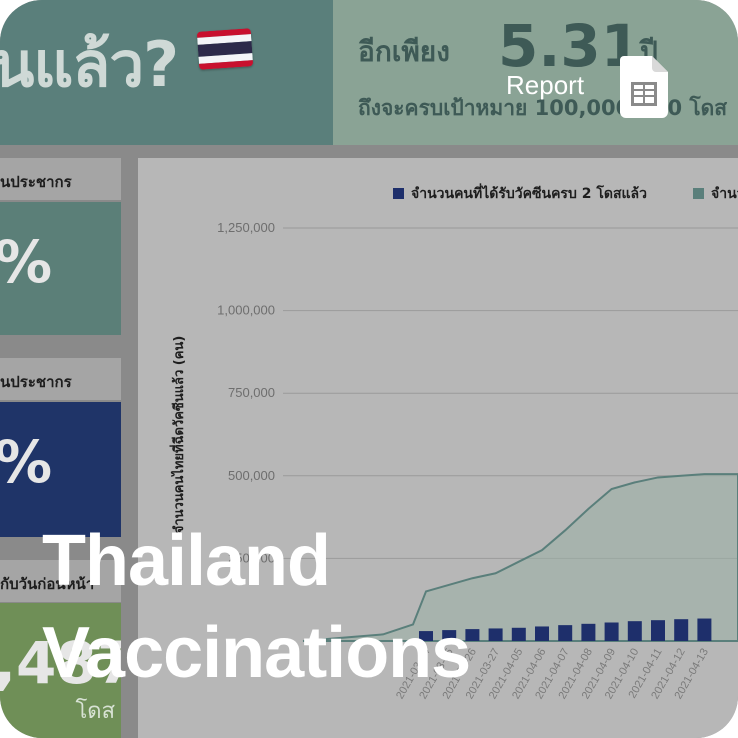  I want to click on google-sheets-icon, so click(644, 87).